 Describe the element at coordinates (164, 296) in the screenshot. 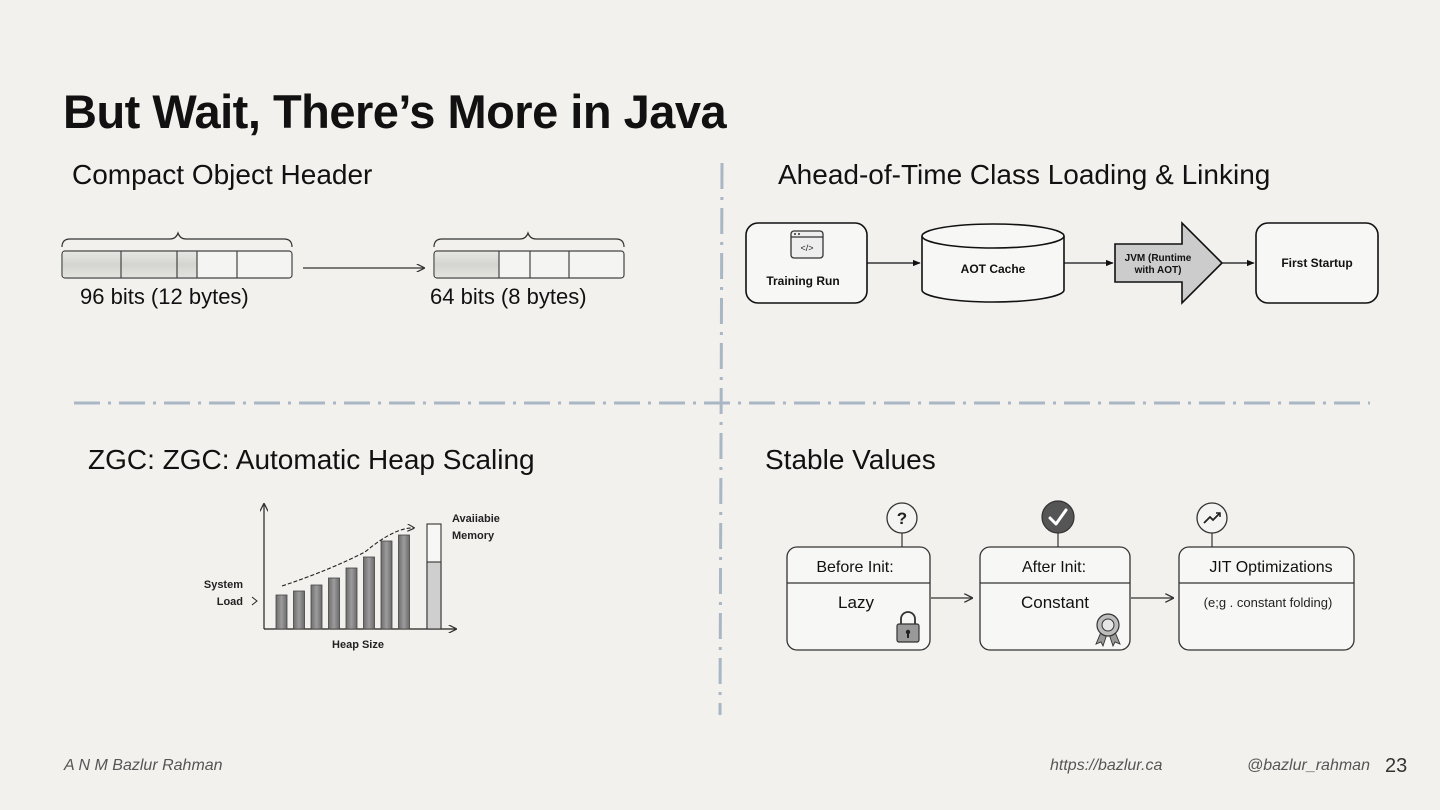

I see `label-96-bits: 96 bits (12 bytes)` at that location.